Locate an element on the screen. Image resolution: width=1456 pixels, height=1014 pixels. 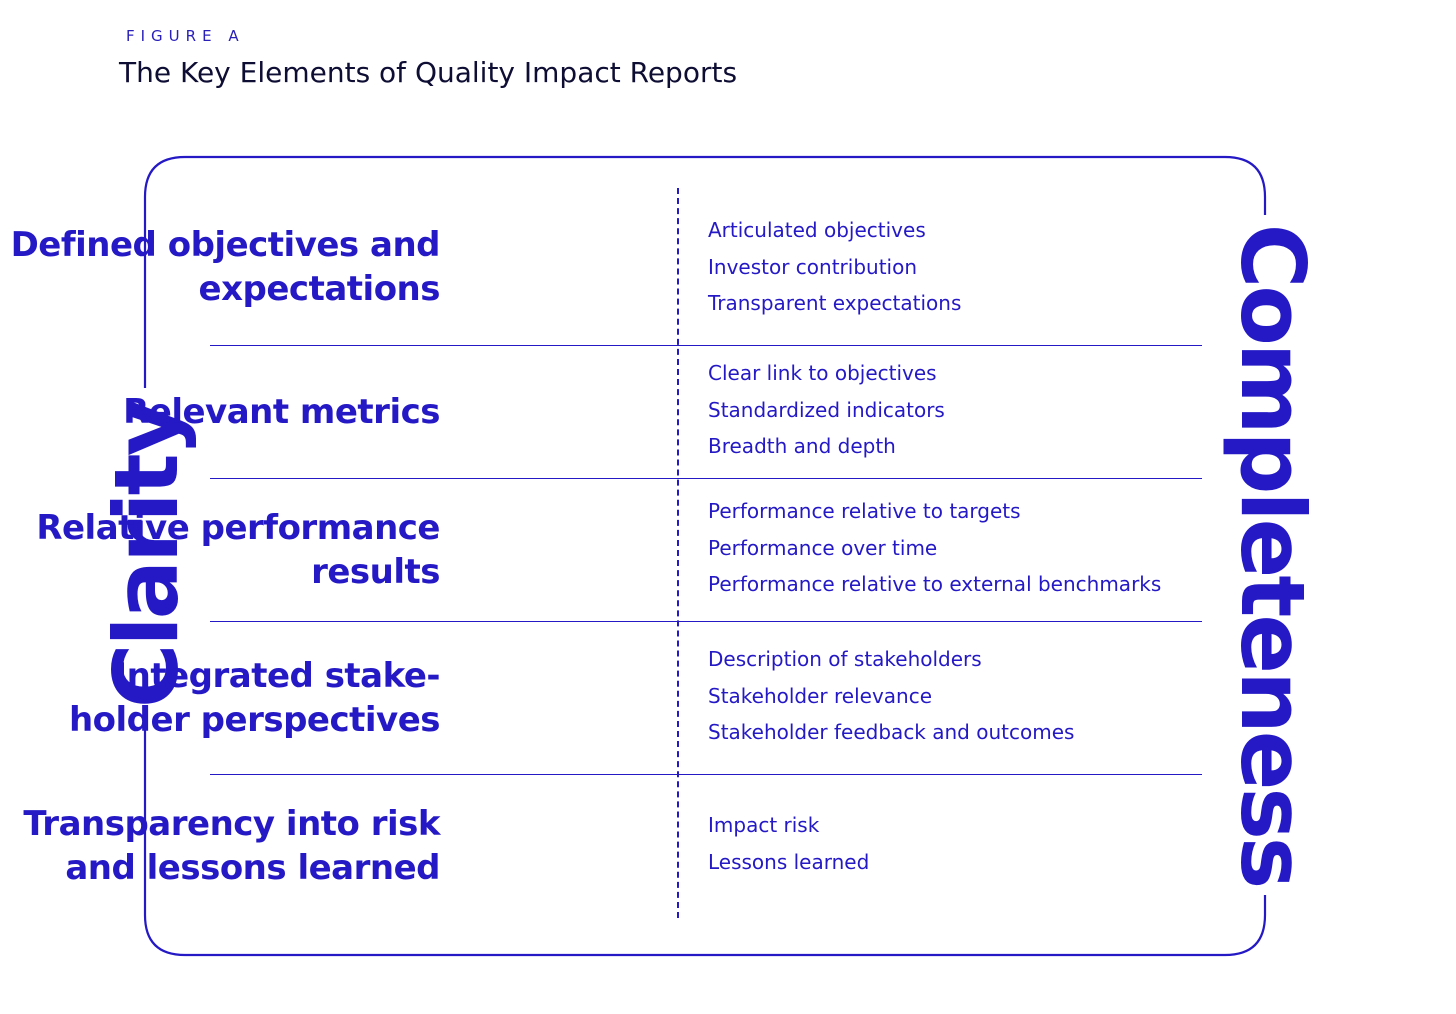
completeness-label: Completeness is located at coordinates (1272, 555).